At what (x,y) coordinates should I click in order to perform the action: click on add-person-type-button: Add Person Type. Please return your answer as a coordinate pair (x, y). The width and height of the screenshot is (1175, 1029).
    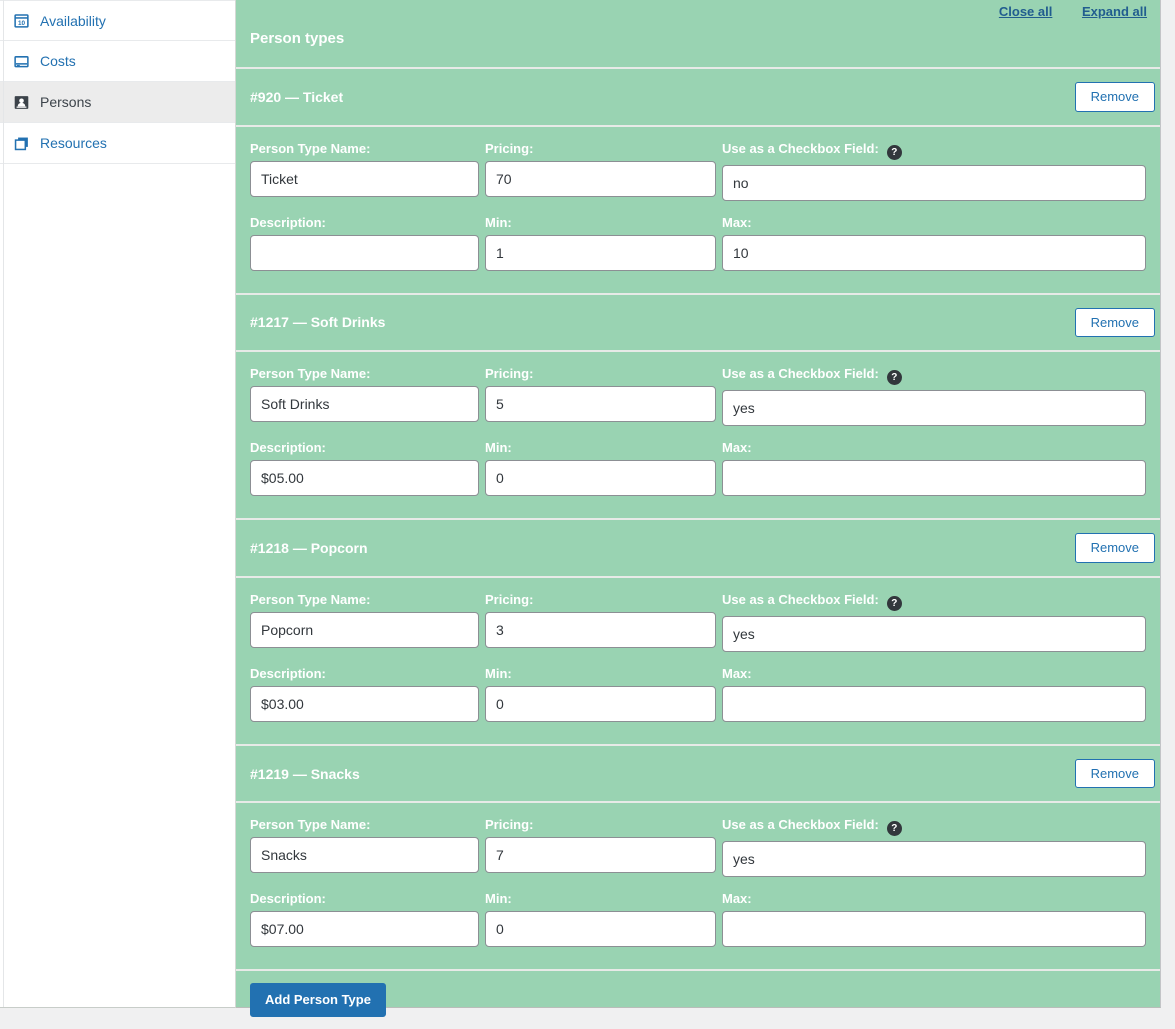
    Looking at the image, I should click on (318, 1000).